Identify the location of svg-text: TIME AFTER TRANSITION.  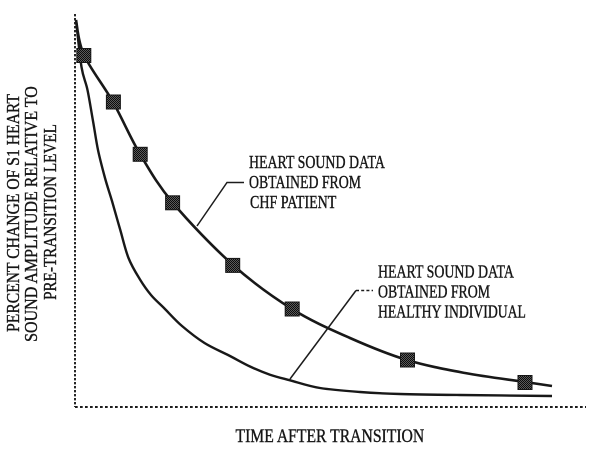
(330, 435).